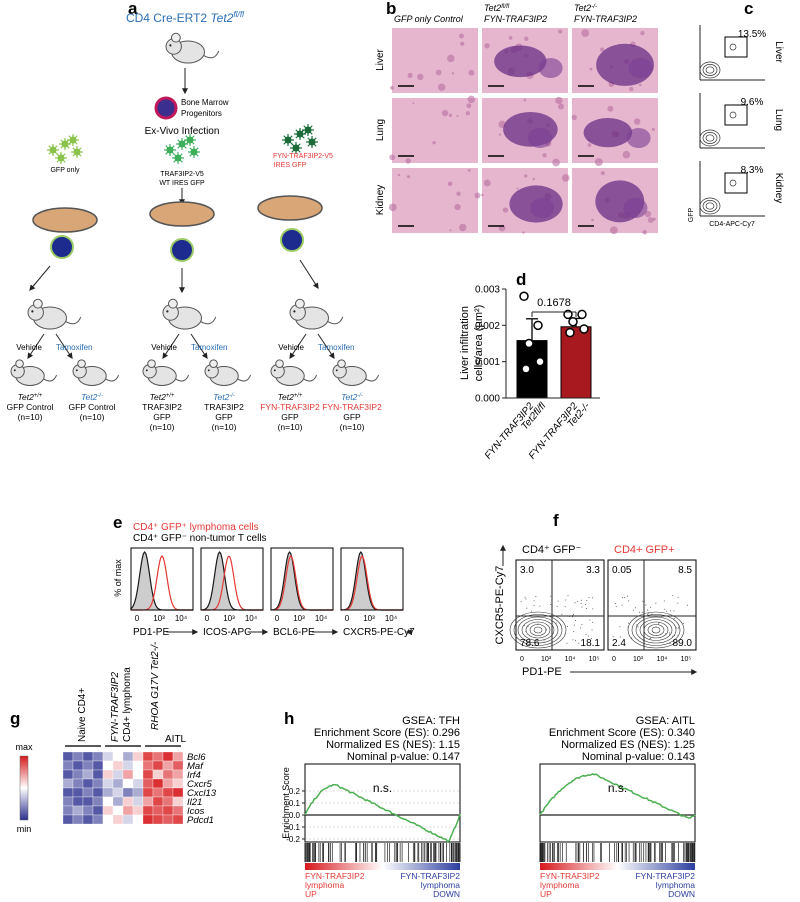 The width and height of the screenshot is (800, 902). What do you see at coordinates (64, 346) in the screenshot?
I see `arrow` at bounding box center [64, 346].